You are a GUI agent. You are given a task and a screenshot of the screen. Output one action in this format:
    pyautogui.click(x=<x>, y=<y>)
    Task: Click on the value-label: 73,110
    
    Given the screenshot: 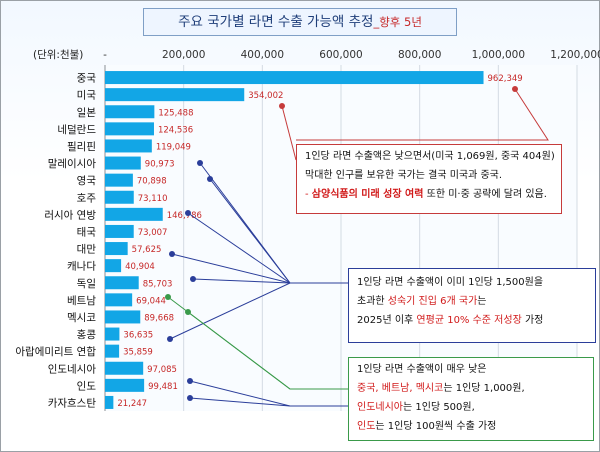 What is the action you would take?
    pyautogui.click(x=153, y=199)
    